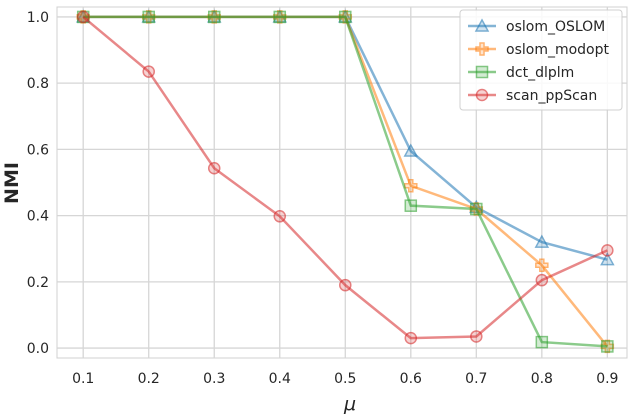 Image resolution: width=640 pixels, height=420 pixels. Describe the element at coordinates (38, 84) in the screenshot. I see `y-tick-label: 0.8` at that location.